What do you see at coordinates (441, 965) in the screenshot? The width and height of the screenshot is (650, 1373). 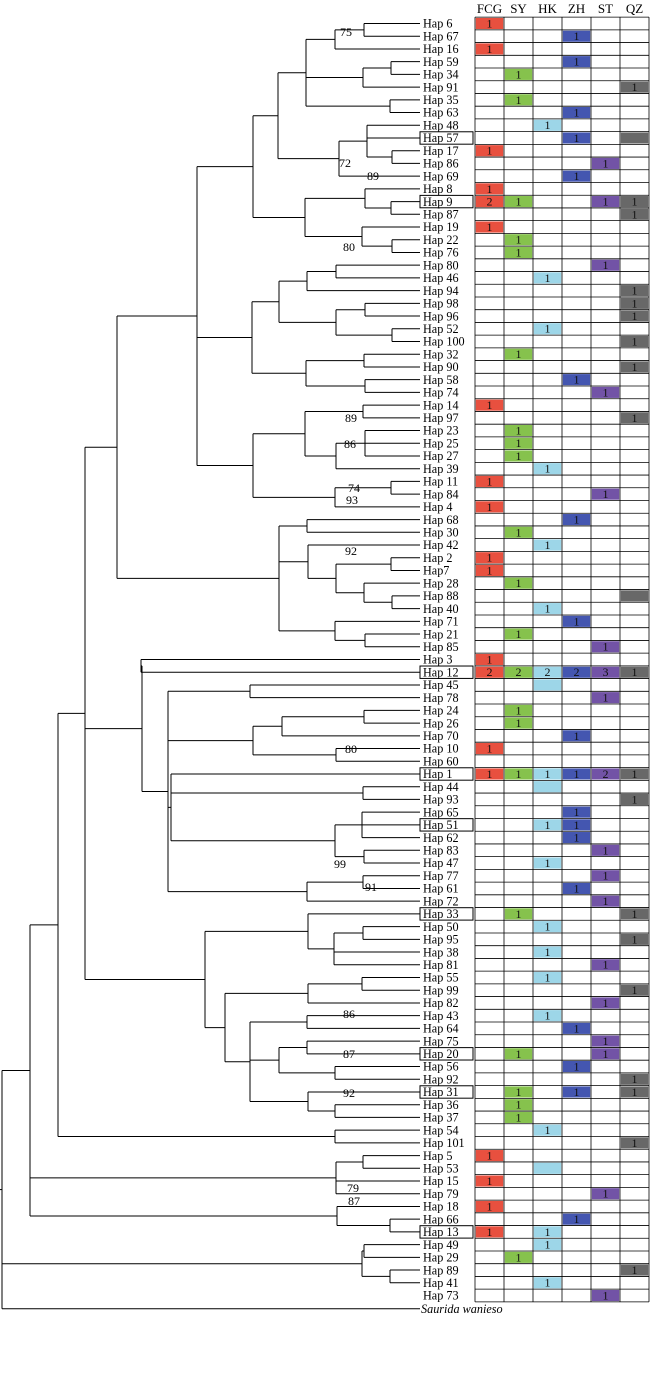 I see `tip-label: Hap 81` at bounding box center [441, 965].